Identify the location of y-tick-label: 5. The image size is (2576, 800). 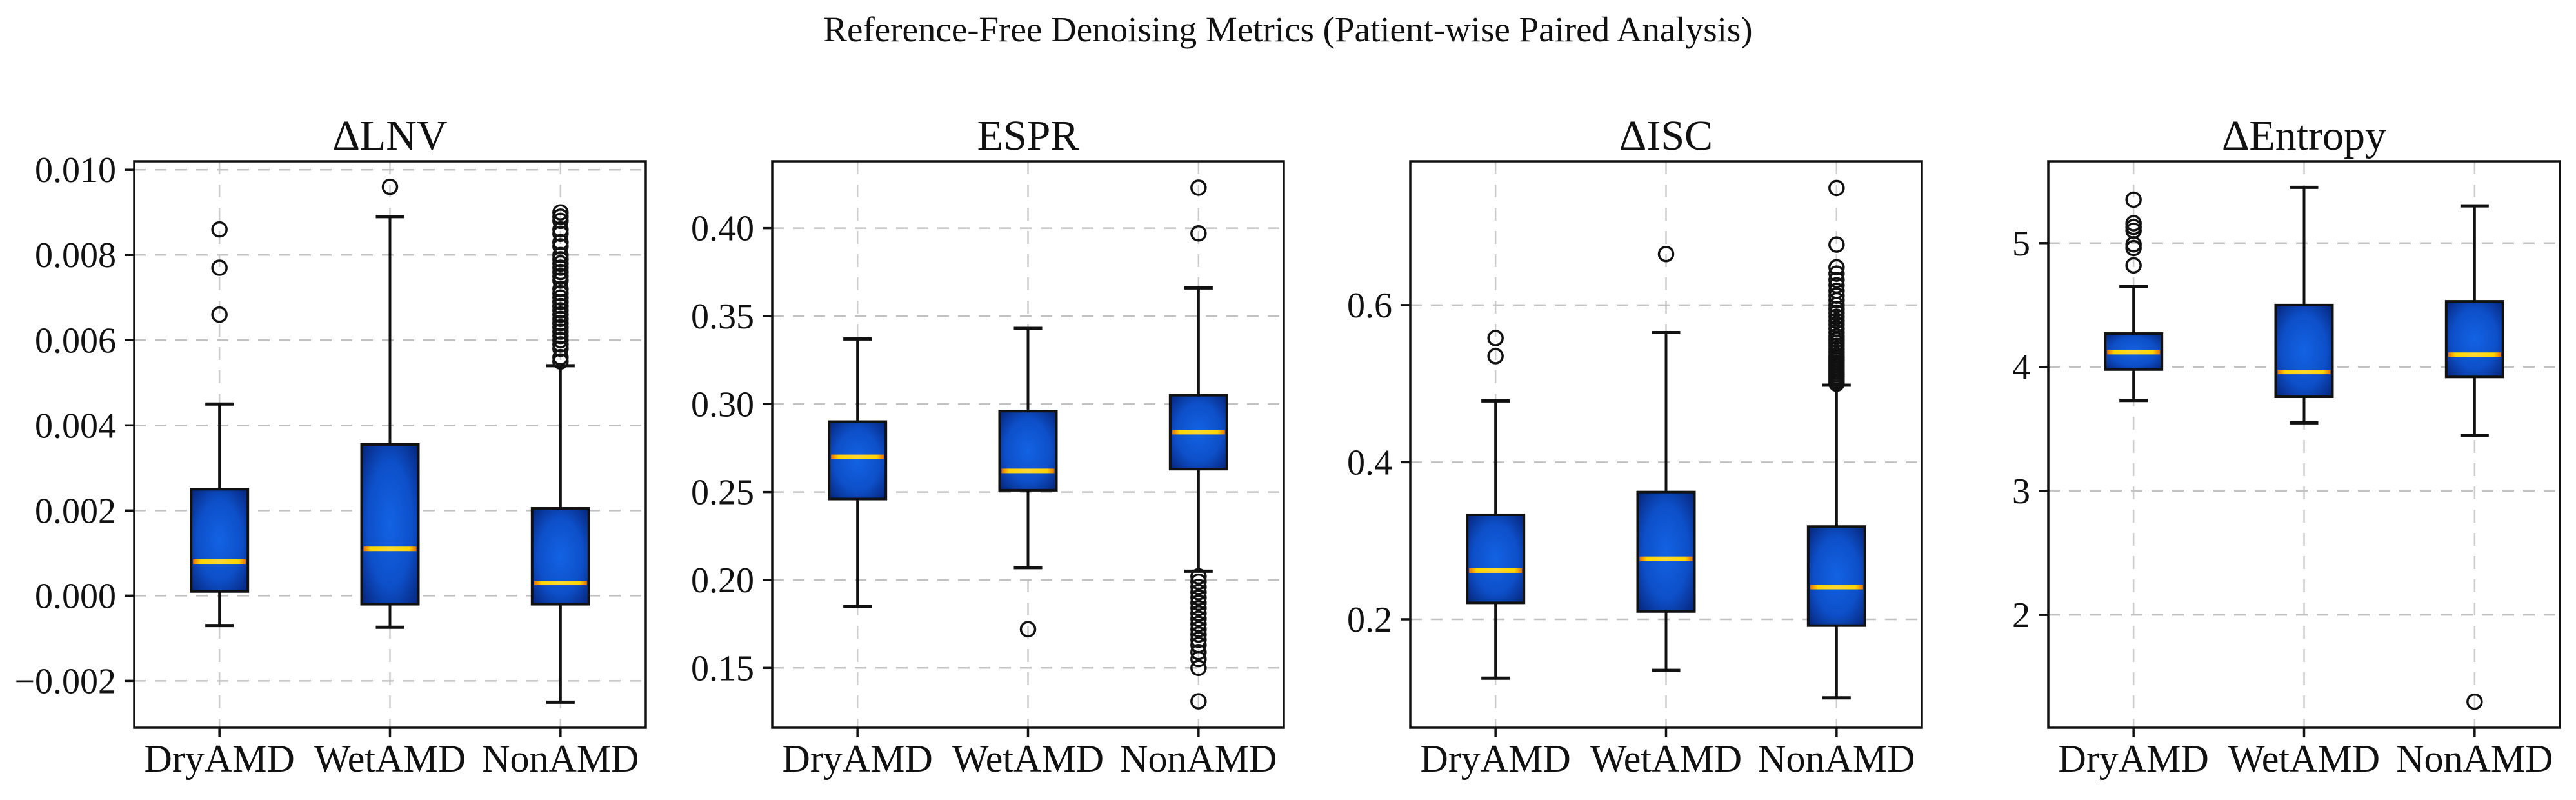
(2021, 244).